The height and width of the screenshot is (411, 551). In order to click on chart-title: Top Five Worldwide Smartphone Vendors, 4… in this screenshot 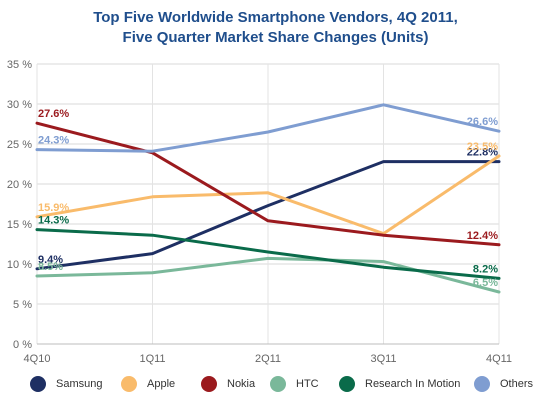, I will do `click(275, 17)`.